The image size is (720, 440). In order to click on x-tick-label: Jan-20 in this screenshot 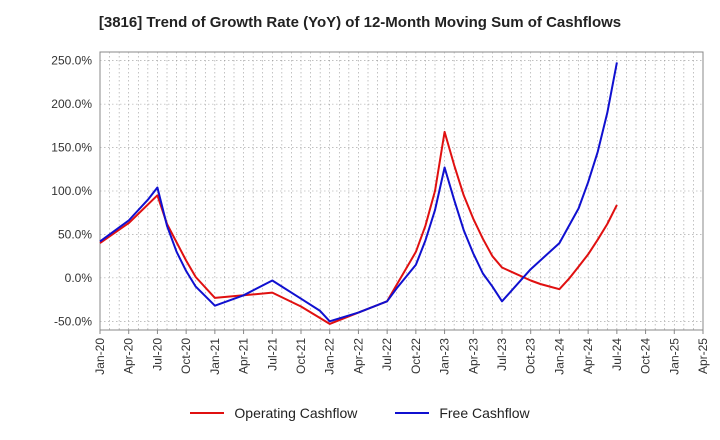, I will do `click(100, 356)`.